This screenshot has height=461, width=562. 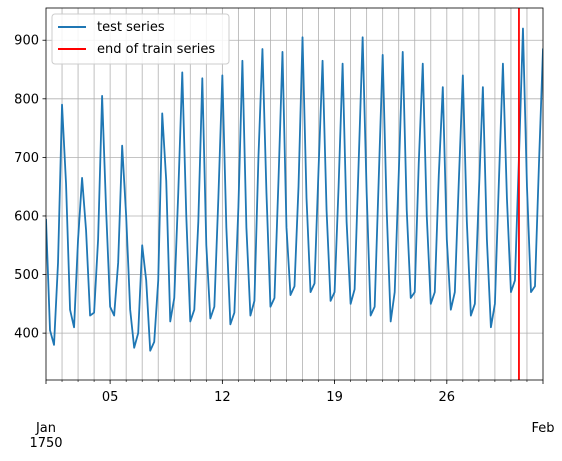 I want to click on x-tick-label: Jan, so click(x=45, y=428).